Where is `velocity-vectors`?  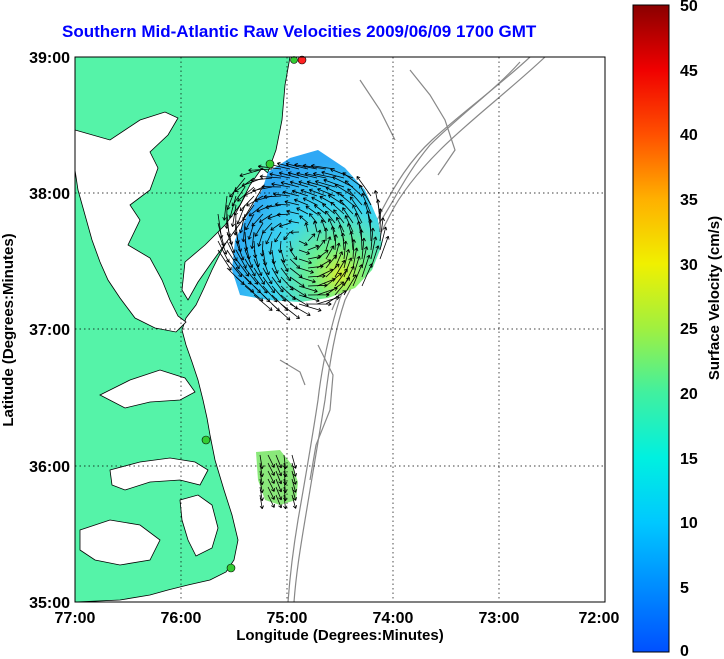 velocity-vectors is located at coordinates (303, 335).